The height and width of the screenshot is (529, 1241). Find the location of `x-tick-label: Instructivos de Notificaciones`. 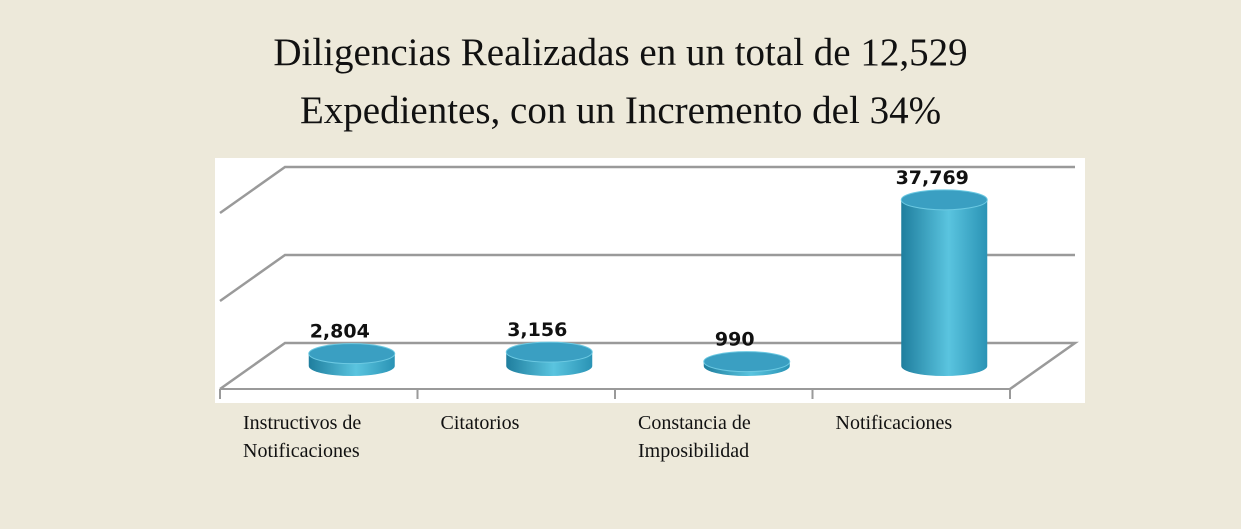

x-tick-label: Instructivos de Notificaciones is located at coordinates (302, 437).